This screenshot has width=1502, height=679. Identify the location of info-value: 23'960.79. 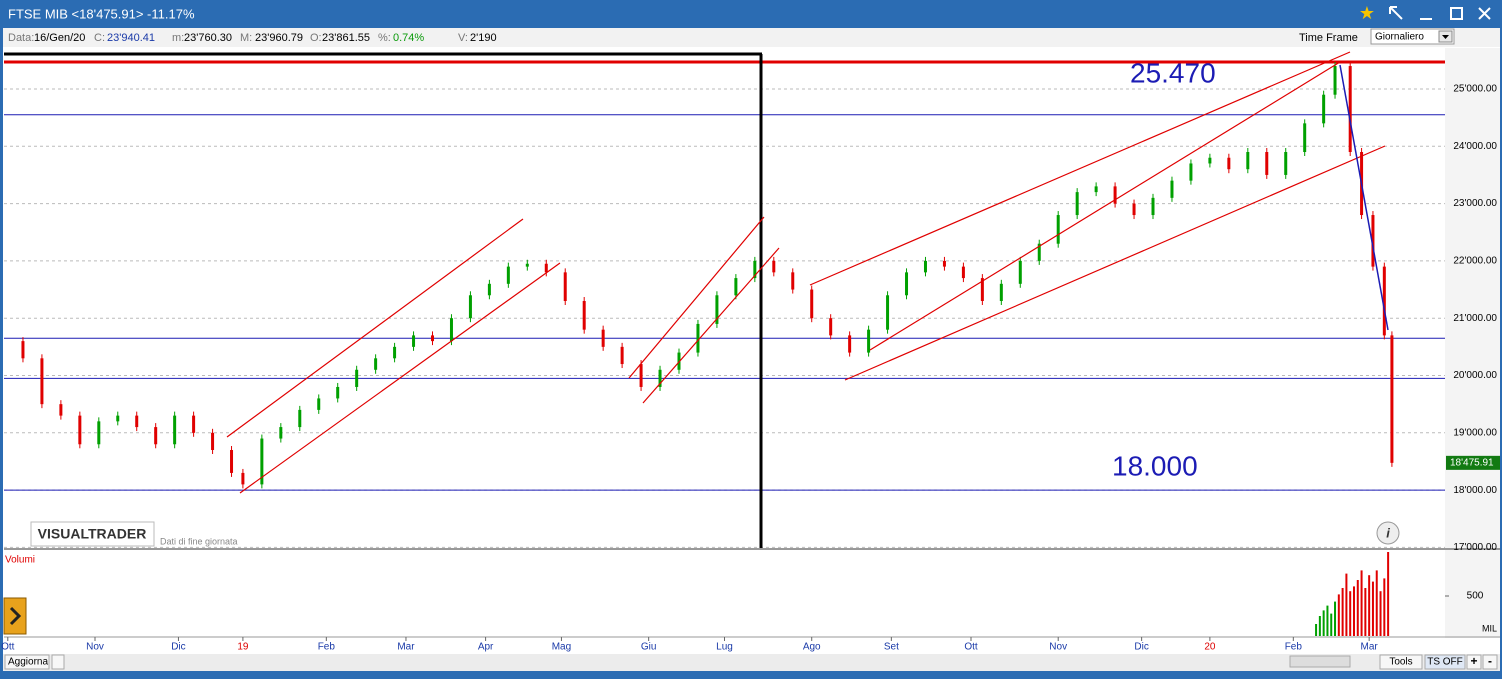
(279, 38).